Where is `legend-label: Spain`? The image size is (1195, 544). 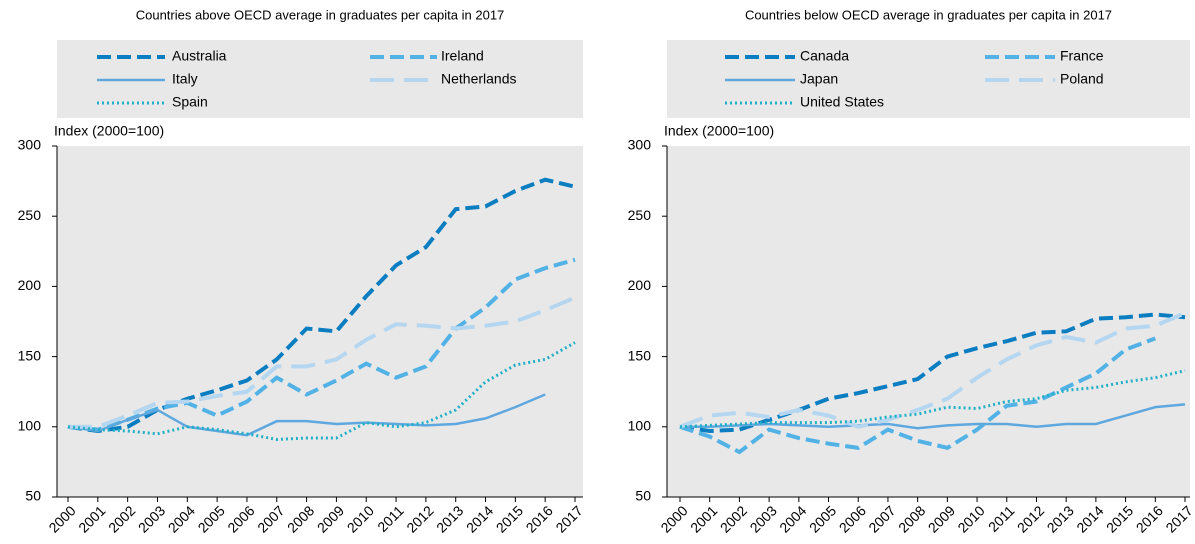
legend-label: Spain is located at coordinates (190, 102).